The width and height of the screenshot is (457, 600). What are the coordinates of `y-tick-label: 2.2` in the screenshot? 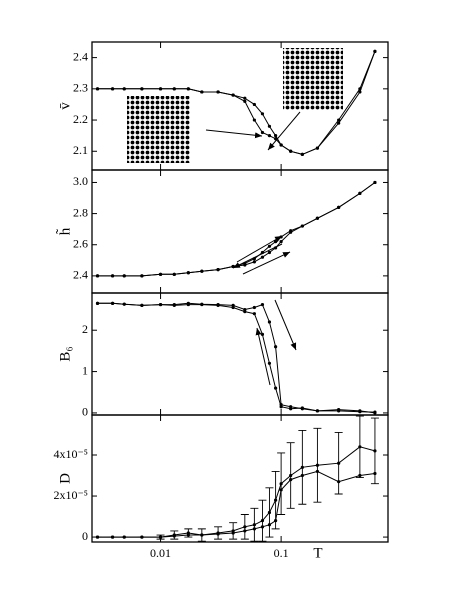 It's located at (80, 119).